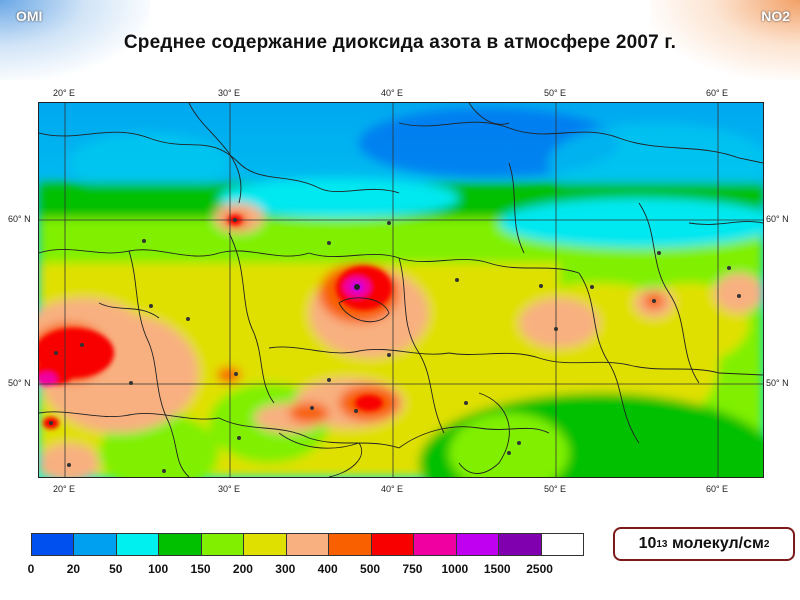  I want to click on scale-tick-label: 500, so click(370, 569).